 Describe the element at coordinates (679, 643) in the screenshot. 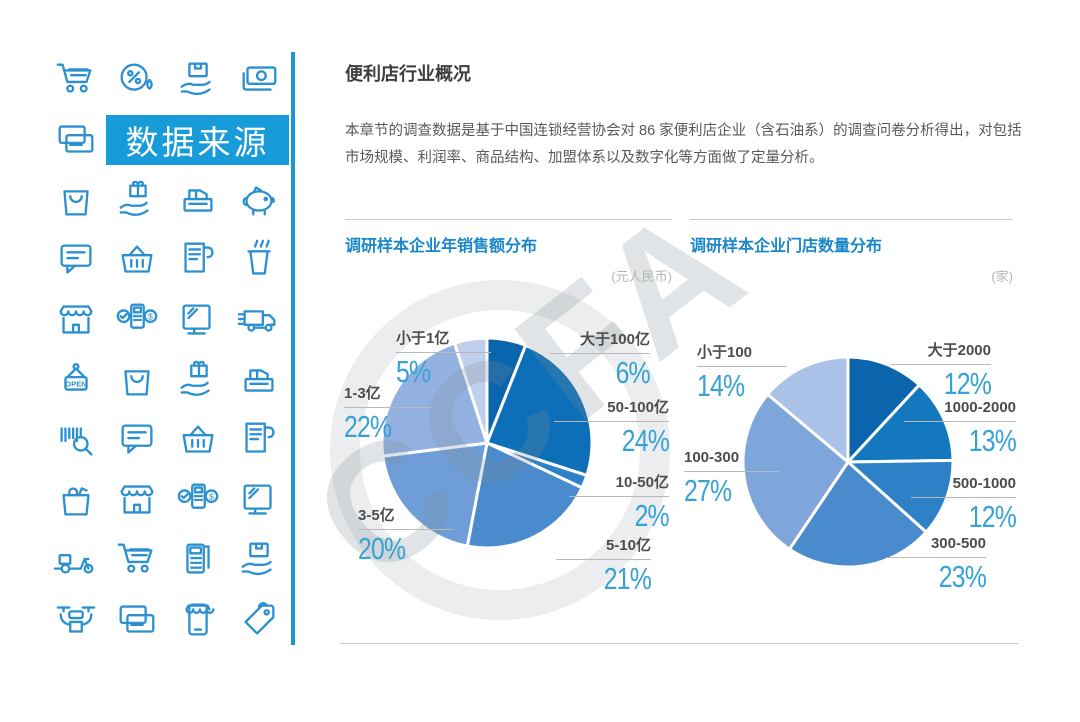

I see `bottom-divider` at that location.